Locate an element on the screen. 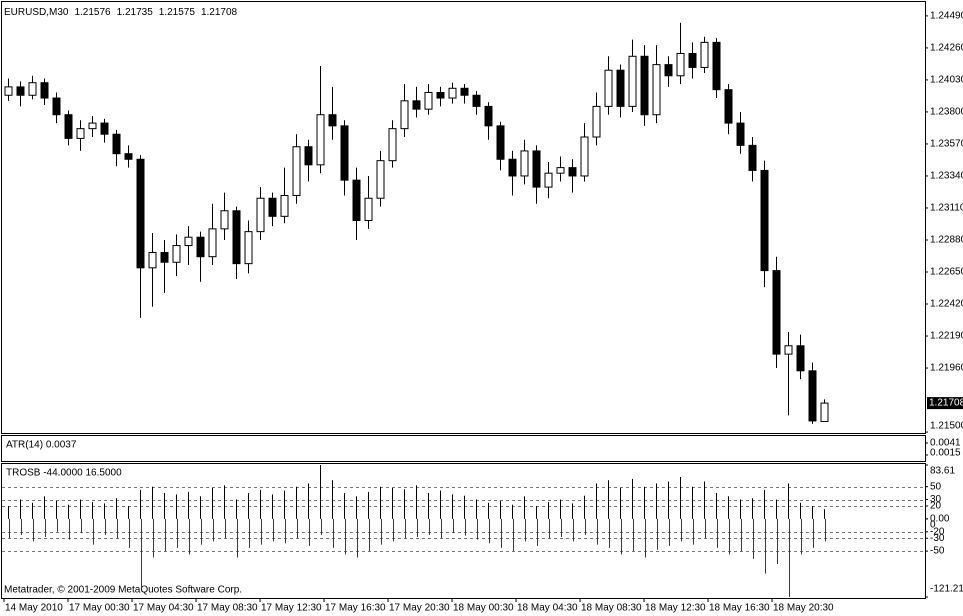  y-tick-label: 1.23800 is located at coordinates (946, 112).